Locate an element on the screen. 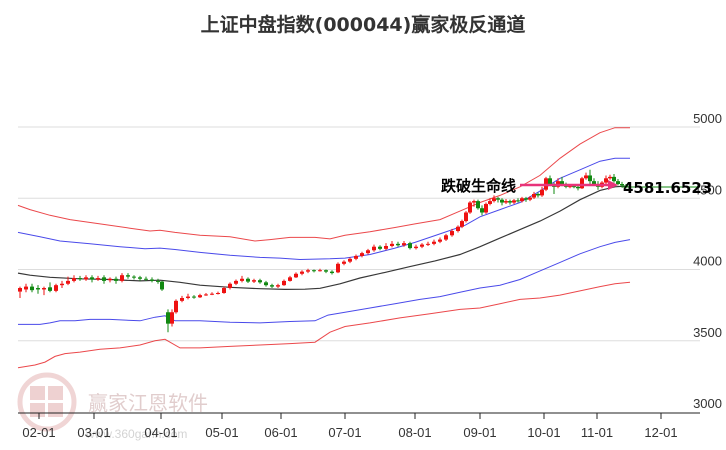 Image resolution: width=726 pixels, height=450 pixels. x-tick-label: 12-01 is located at coordinates (660, 432).